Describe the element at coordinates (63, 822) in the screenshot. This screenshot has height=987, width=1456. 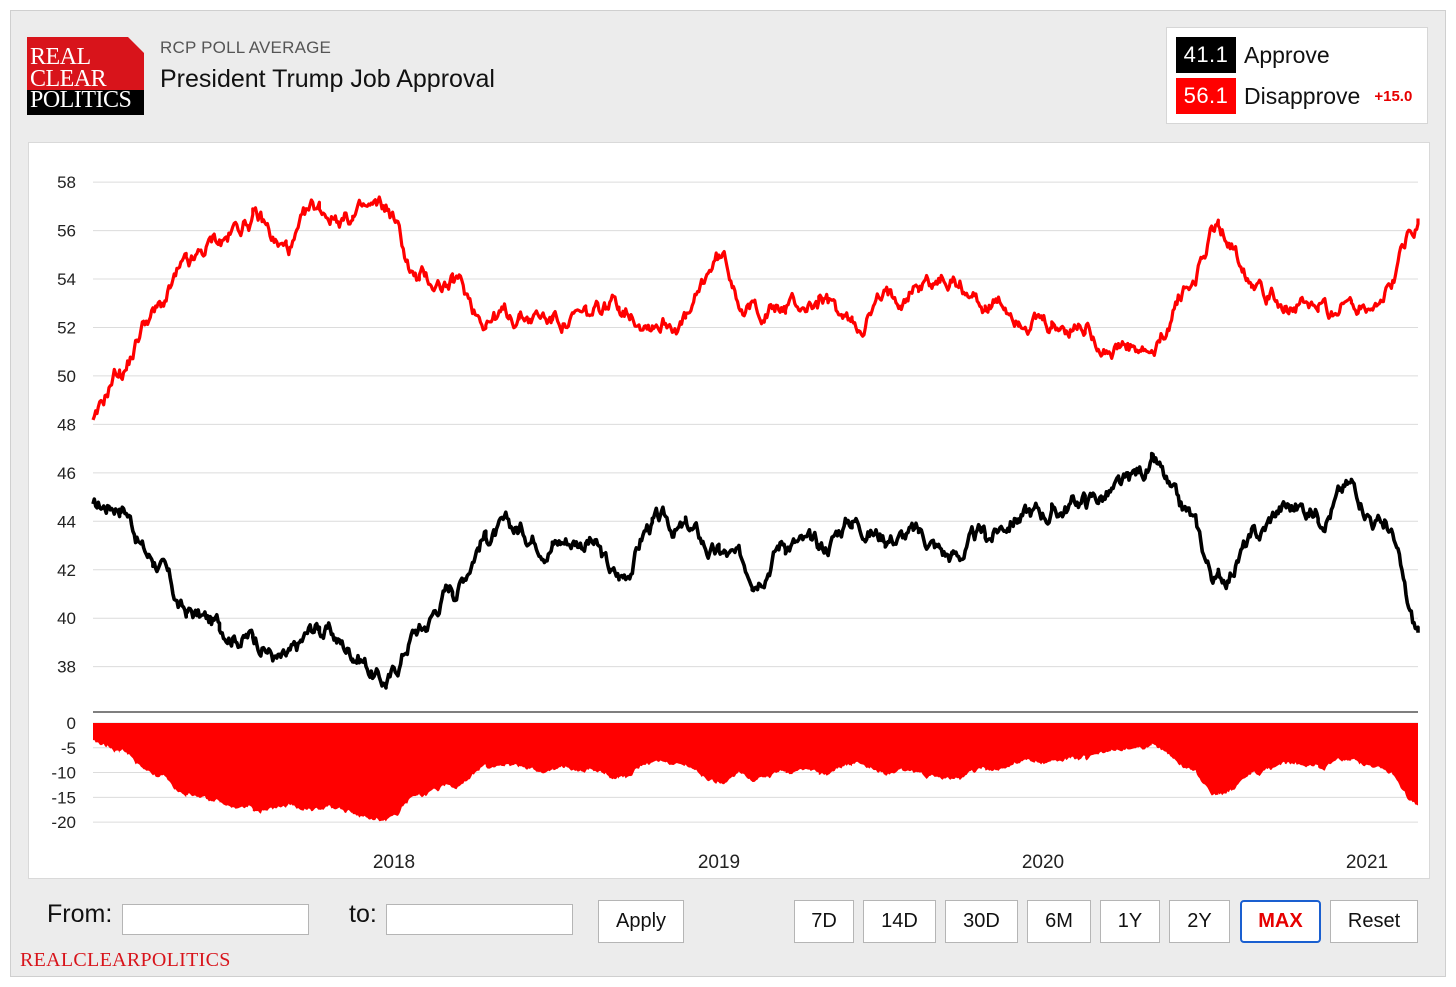
I see `spread-y-tick-label: -20` at that location.